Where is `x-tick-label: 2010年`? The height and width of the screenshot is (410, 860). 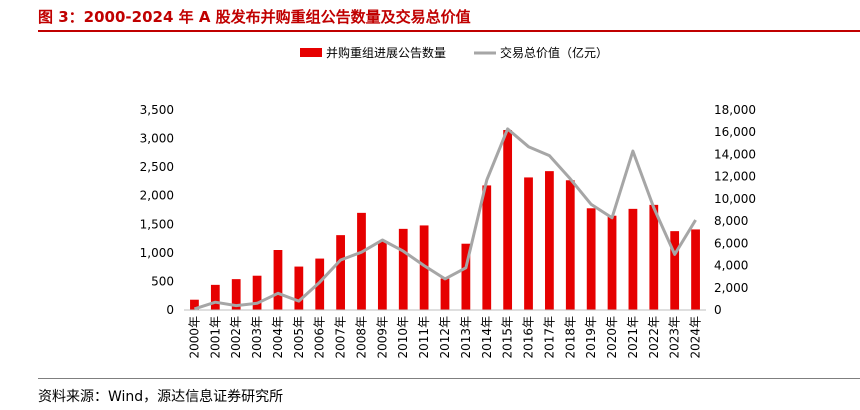 x-tick-label: 2010年 is located at coordinates (403, 337).